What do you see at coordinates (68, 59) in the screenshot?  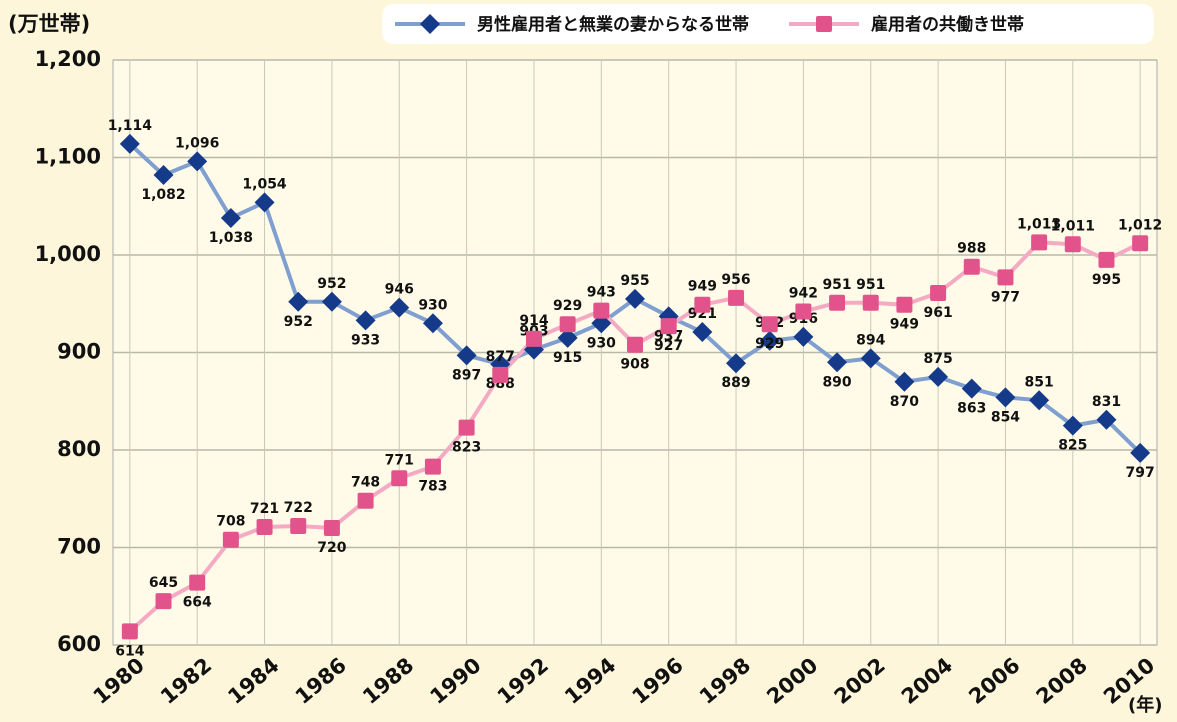 I see `y-tick-label: 1,200` at bounding box center [68, 59].